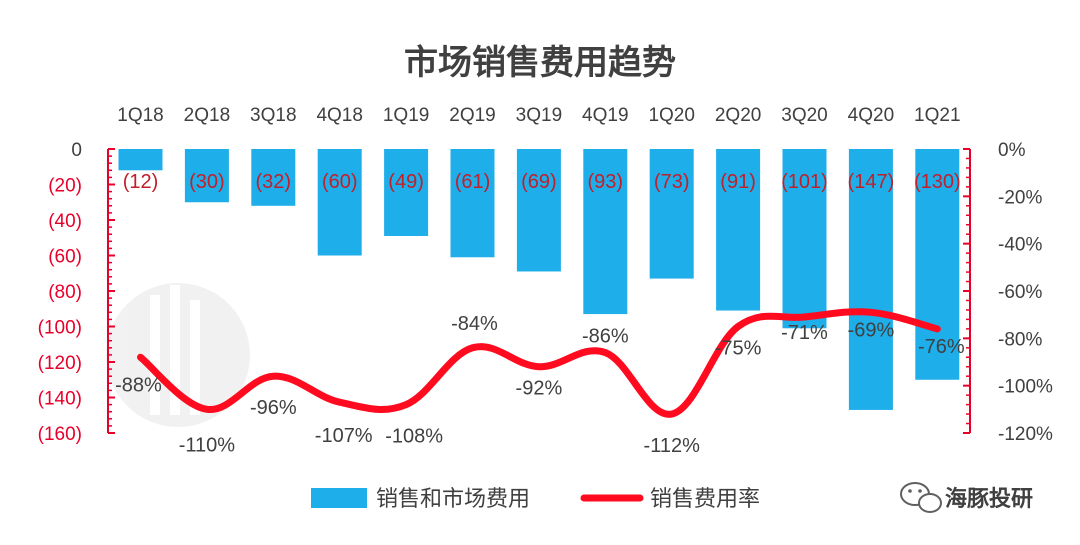 This screenshot has width=1080, height=545. I want to click on watermark: 海豚投研, so click(966, 497).